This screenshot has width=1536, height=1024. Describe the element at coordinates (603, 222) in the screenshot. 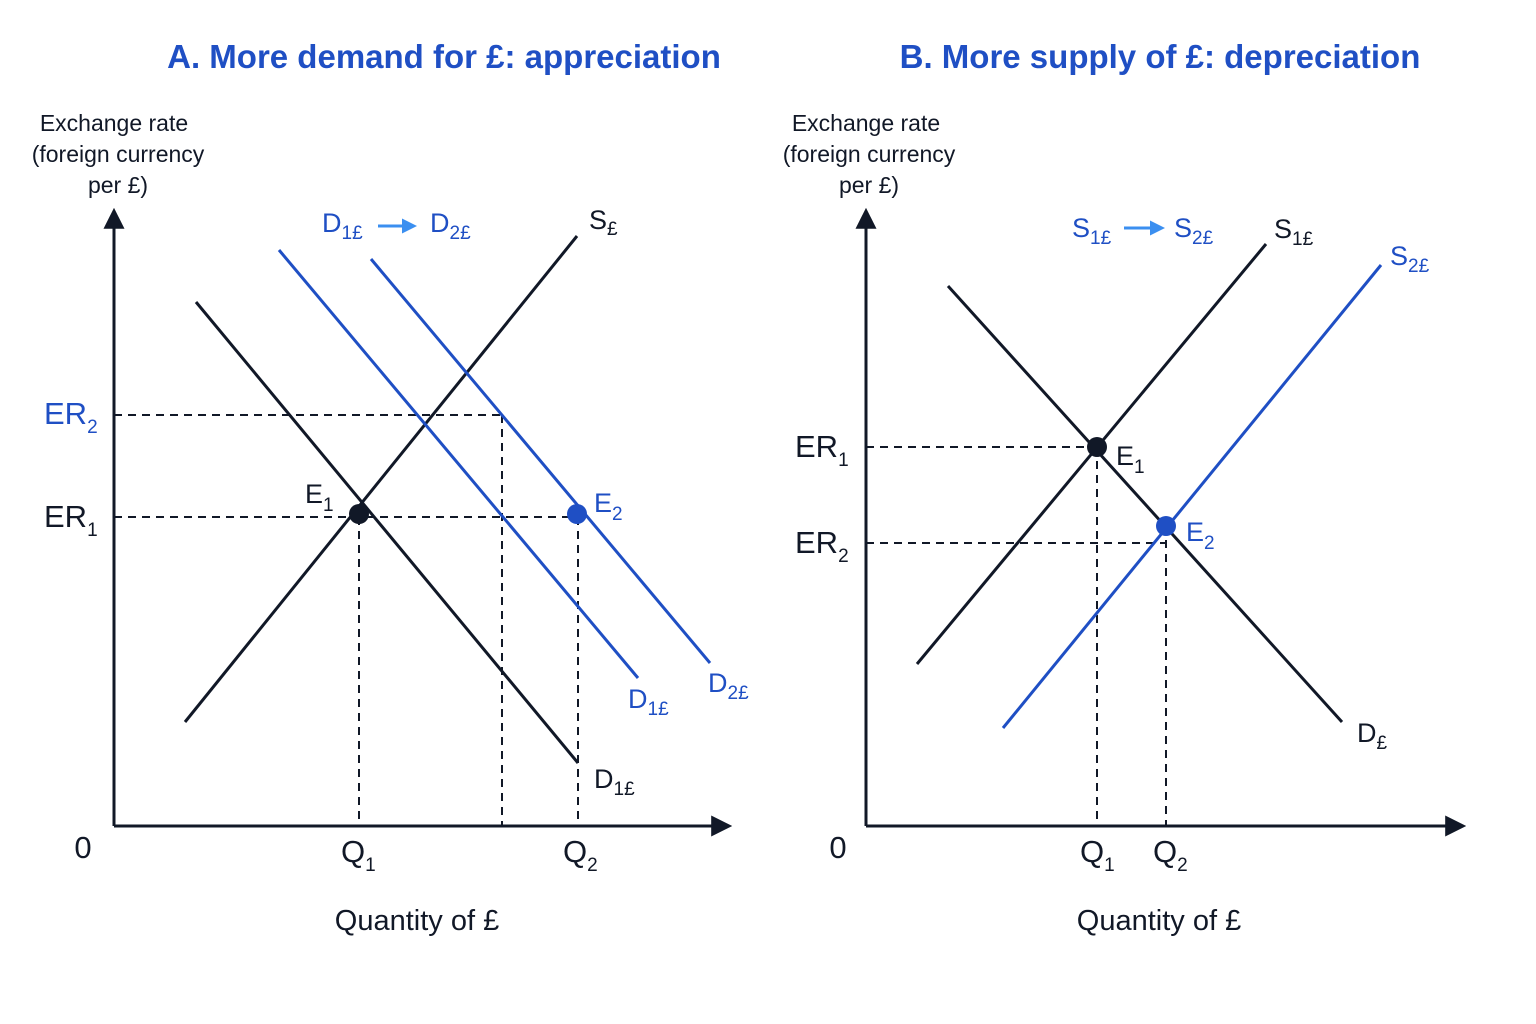

I see `panel-a-supply-label: S£` at that location.